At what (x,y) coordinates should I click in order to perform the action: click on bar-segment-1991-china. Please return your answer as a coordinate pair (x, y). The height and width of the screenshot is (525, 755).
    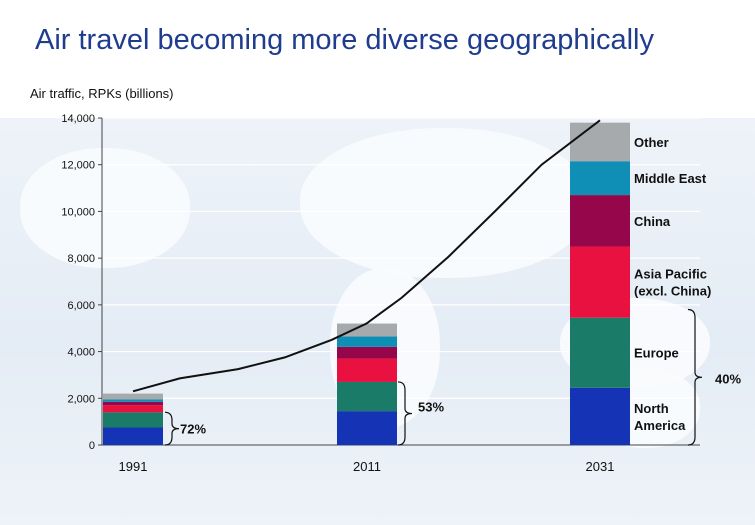
    Looking at the image, I should click on (133, 403).